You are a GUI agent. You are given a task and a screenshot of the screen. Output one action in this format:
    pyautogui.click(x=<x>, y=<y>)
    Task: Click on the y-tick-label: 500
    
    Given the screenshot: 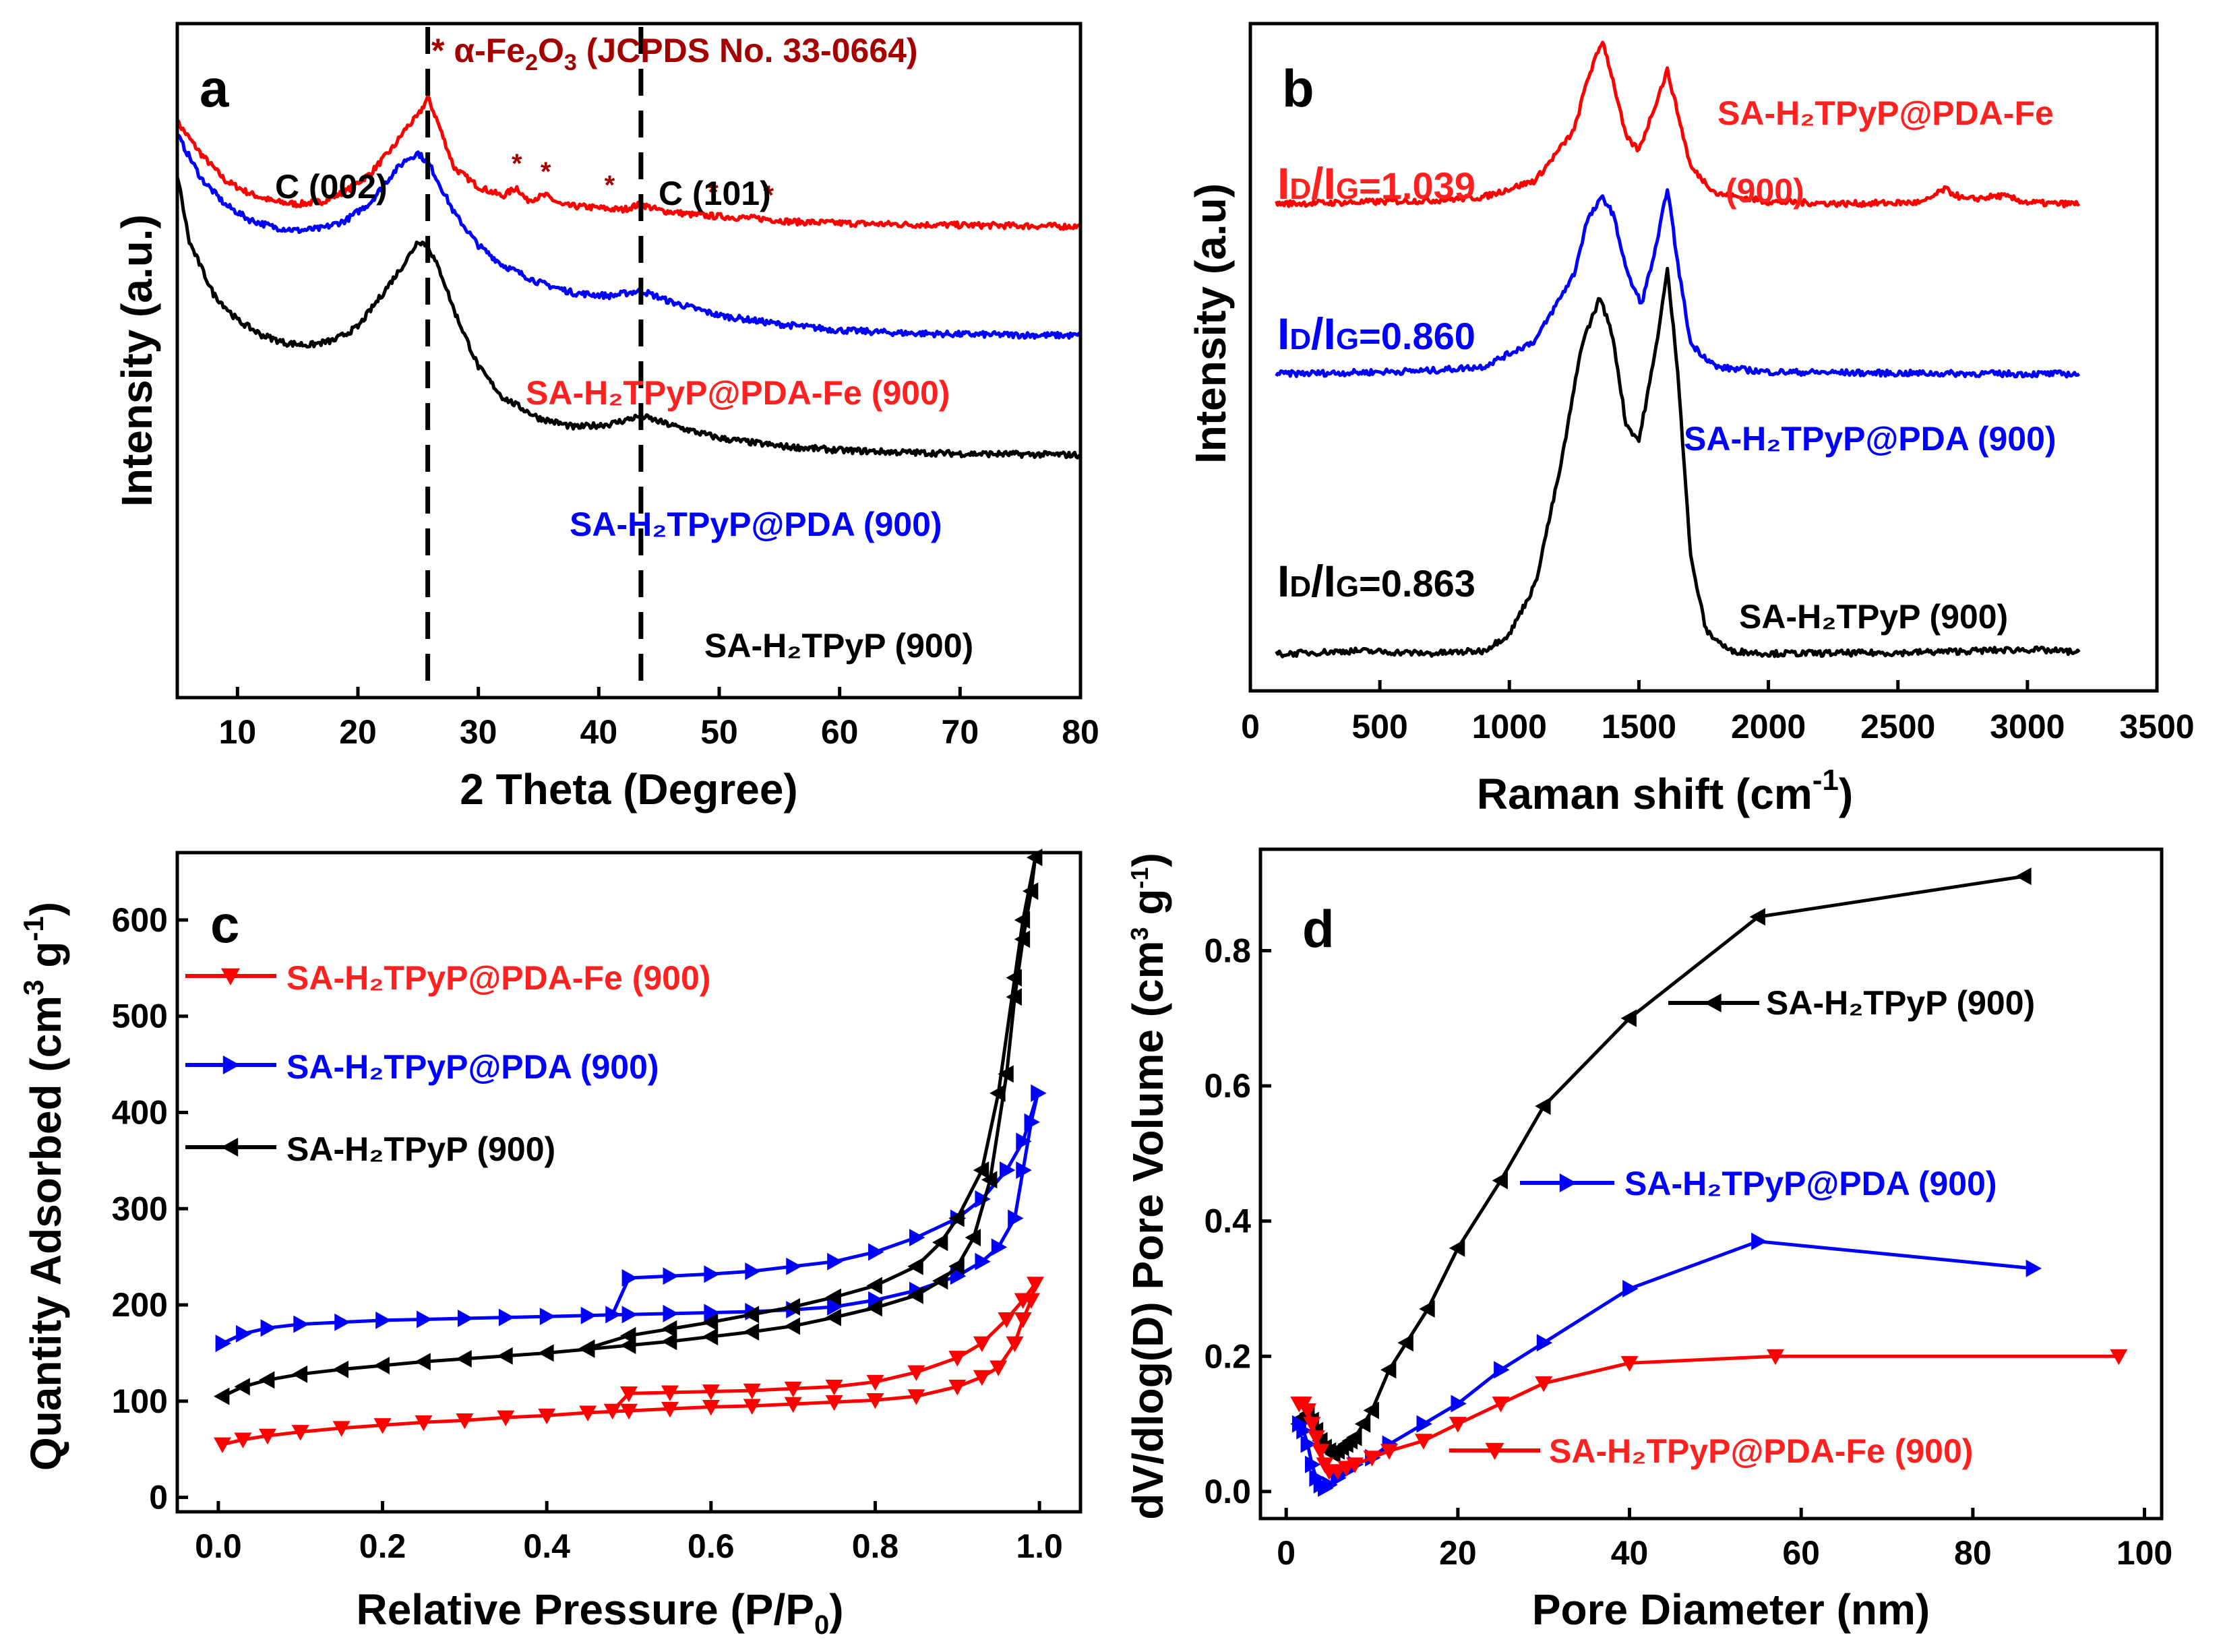 What is the action you would take?
    pyautogui.click(x=140, y=1017)
    